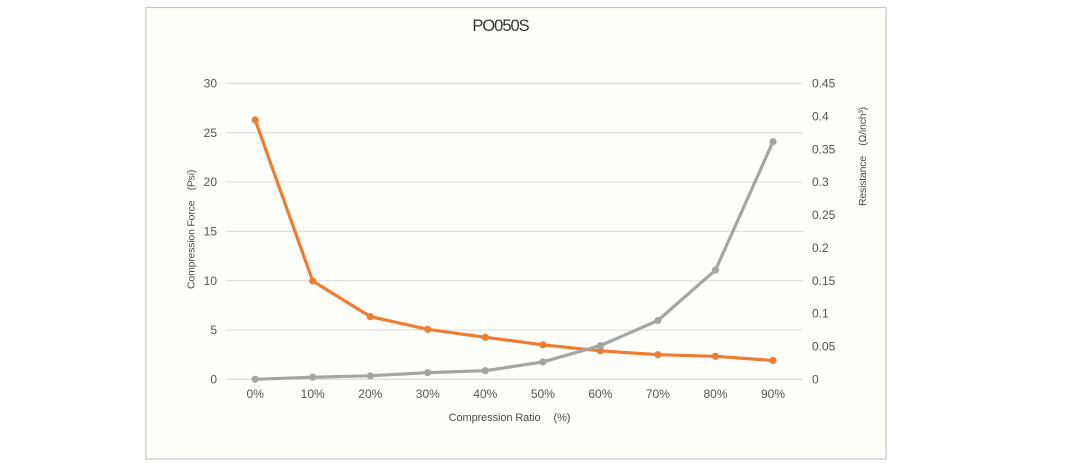  I want to click on svg-text: 0.05, so click(824, 347).